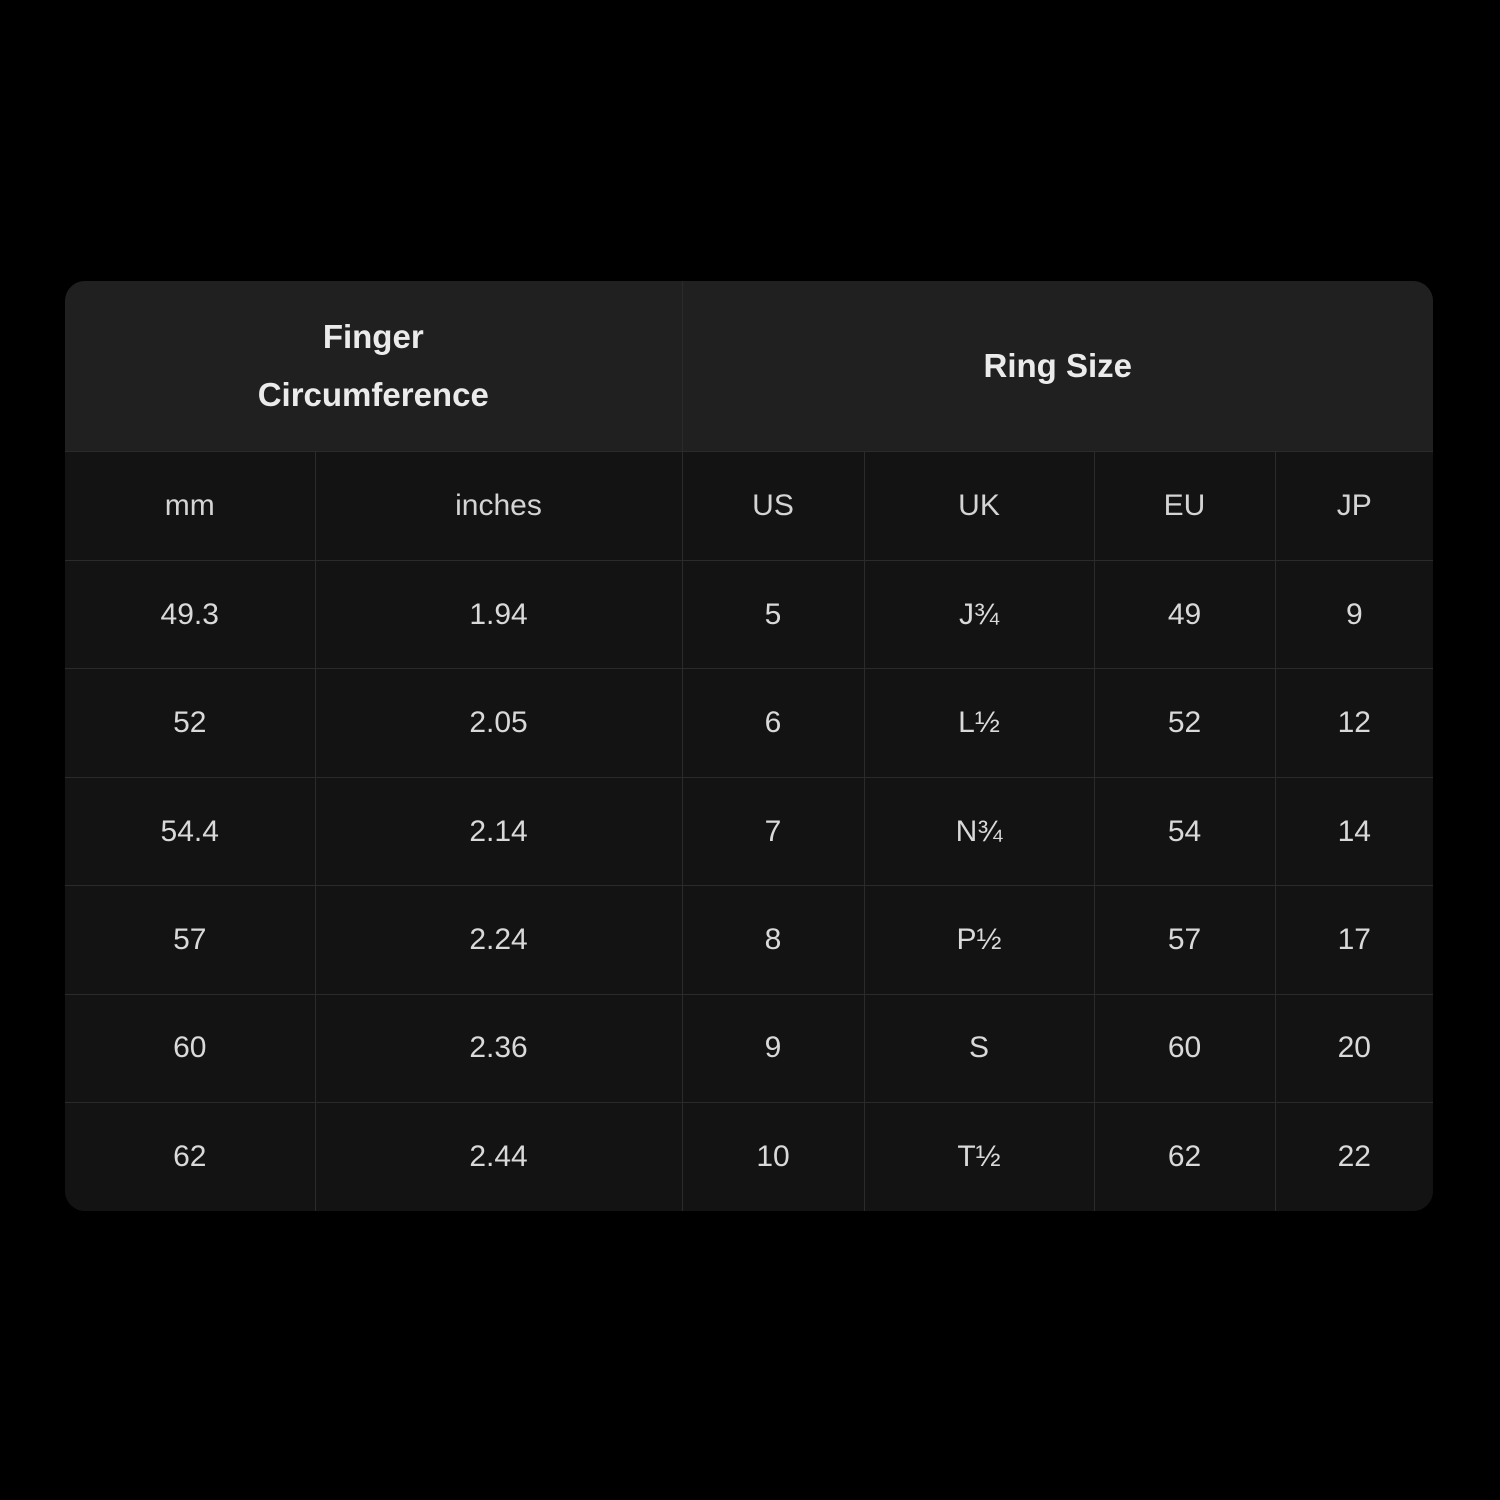 This screenshot has height=1500, width=1500. I want to click on cell-eu: 57, so click(1184, 940).